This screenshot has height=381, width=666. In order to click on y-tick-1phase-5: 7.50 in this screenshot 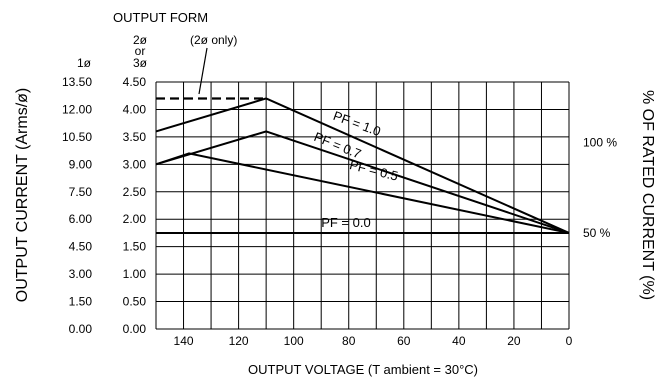, I will do `click(81, 192)`.